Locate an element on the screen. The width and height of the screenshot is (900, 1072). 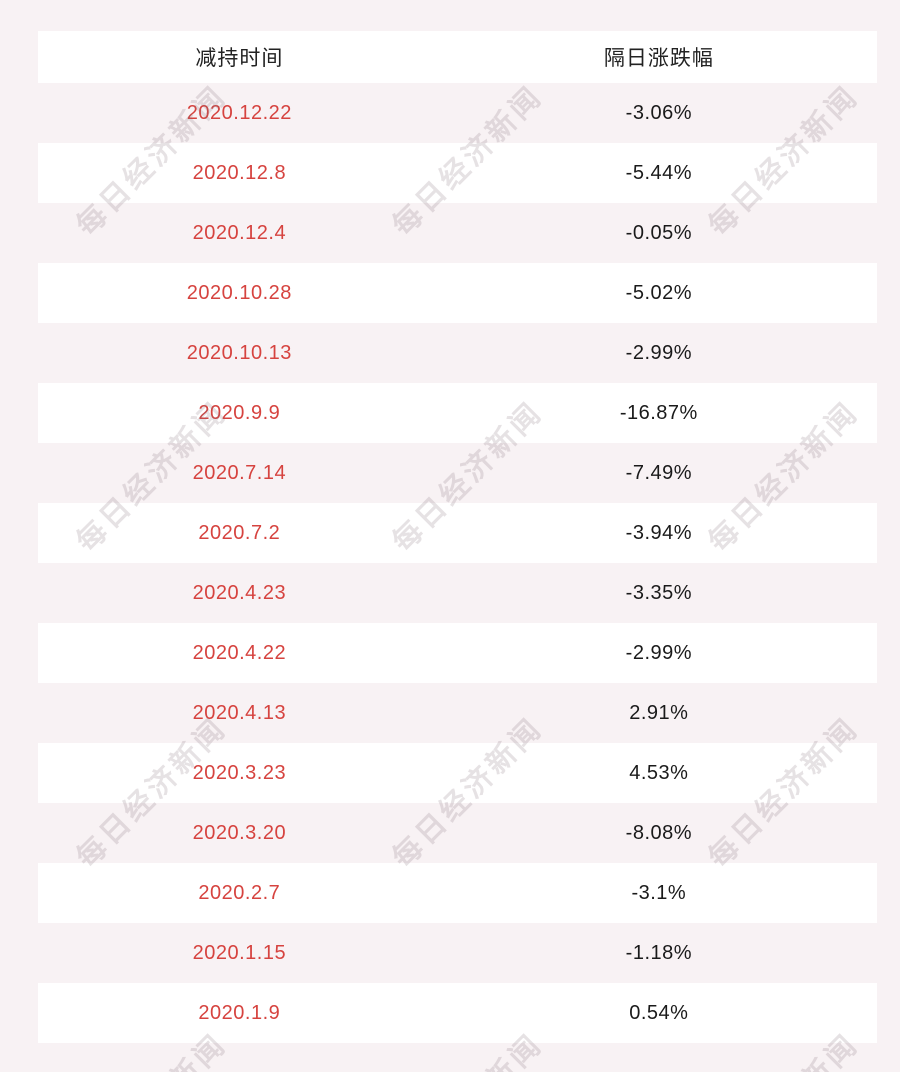
next-day-change: 0.54% is located at coordinates (659, 1012).